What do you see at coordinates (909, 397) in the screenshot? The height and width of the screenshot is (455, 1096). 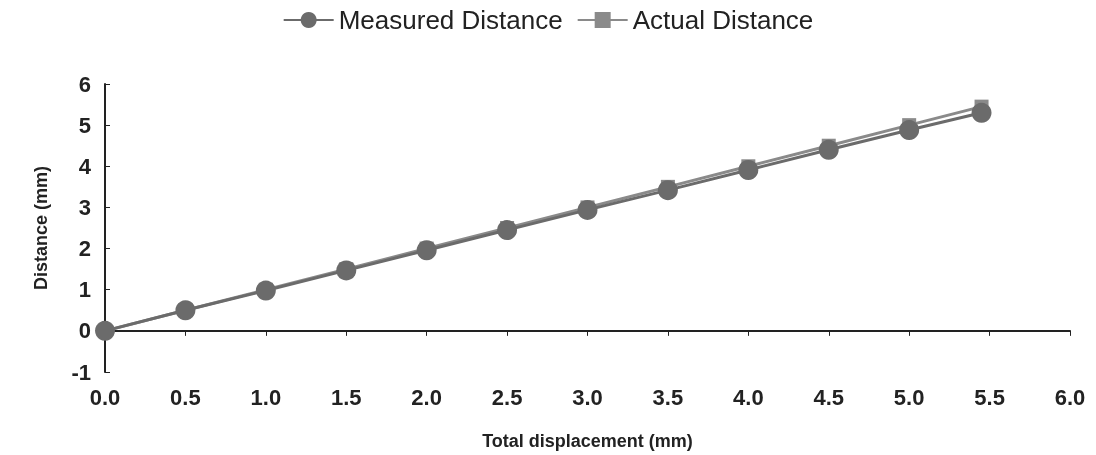 I see `x-tick-label: 5.0` at bounding box center [909, 397].